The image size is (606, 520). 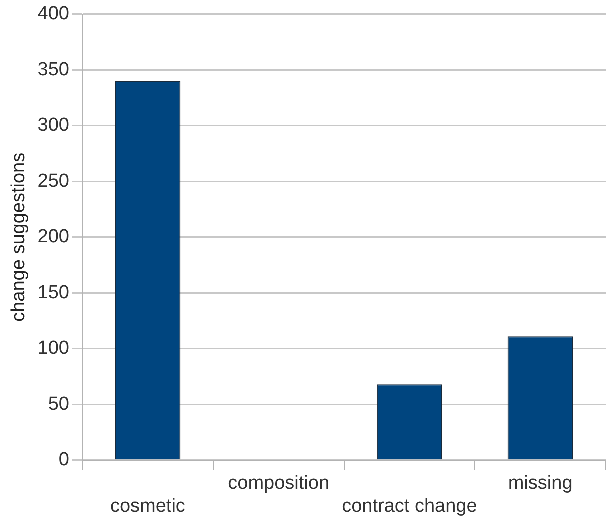 I want to click on y-tick-label: 150, so click(x=54, y=293).